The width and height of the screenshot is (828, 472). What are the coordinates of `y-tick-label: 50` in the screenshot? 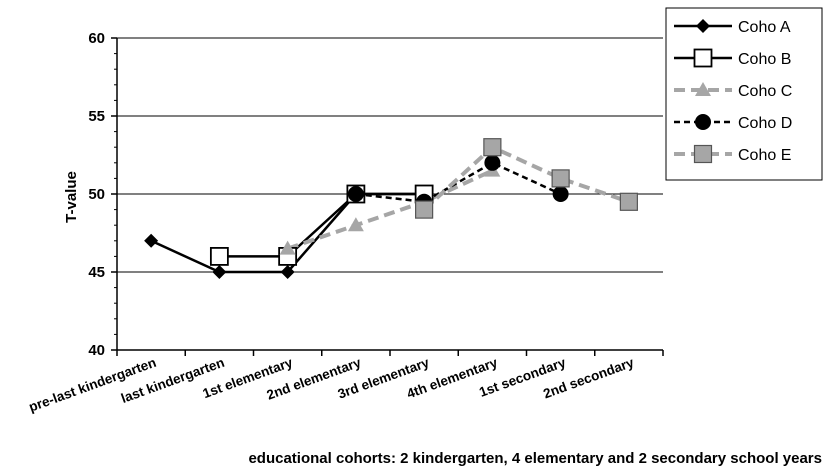 It's located at (96, 194).